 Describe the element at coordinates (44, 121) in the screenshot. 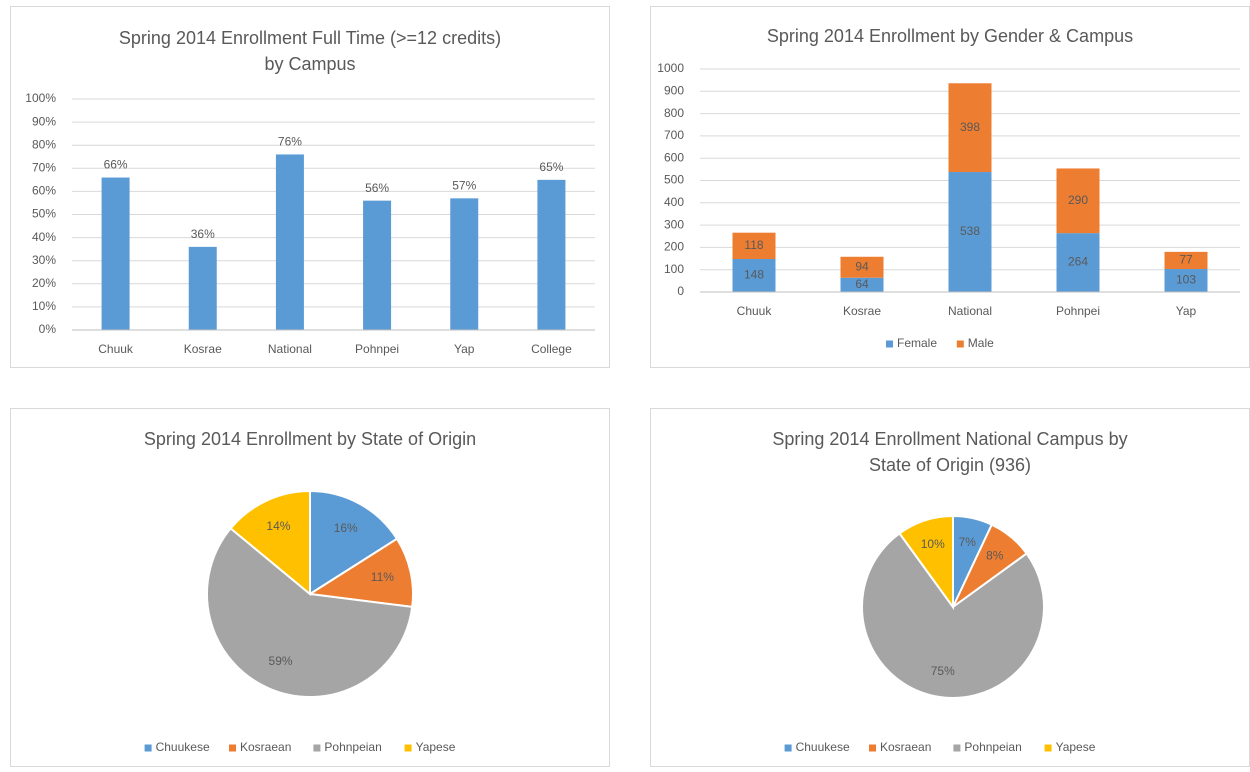

I see `y-tick-label: 90%` at that location.